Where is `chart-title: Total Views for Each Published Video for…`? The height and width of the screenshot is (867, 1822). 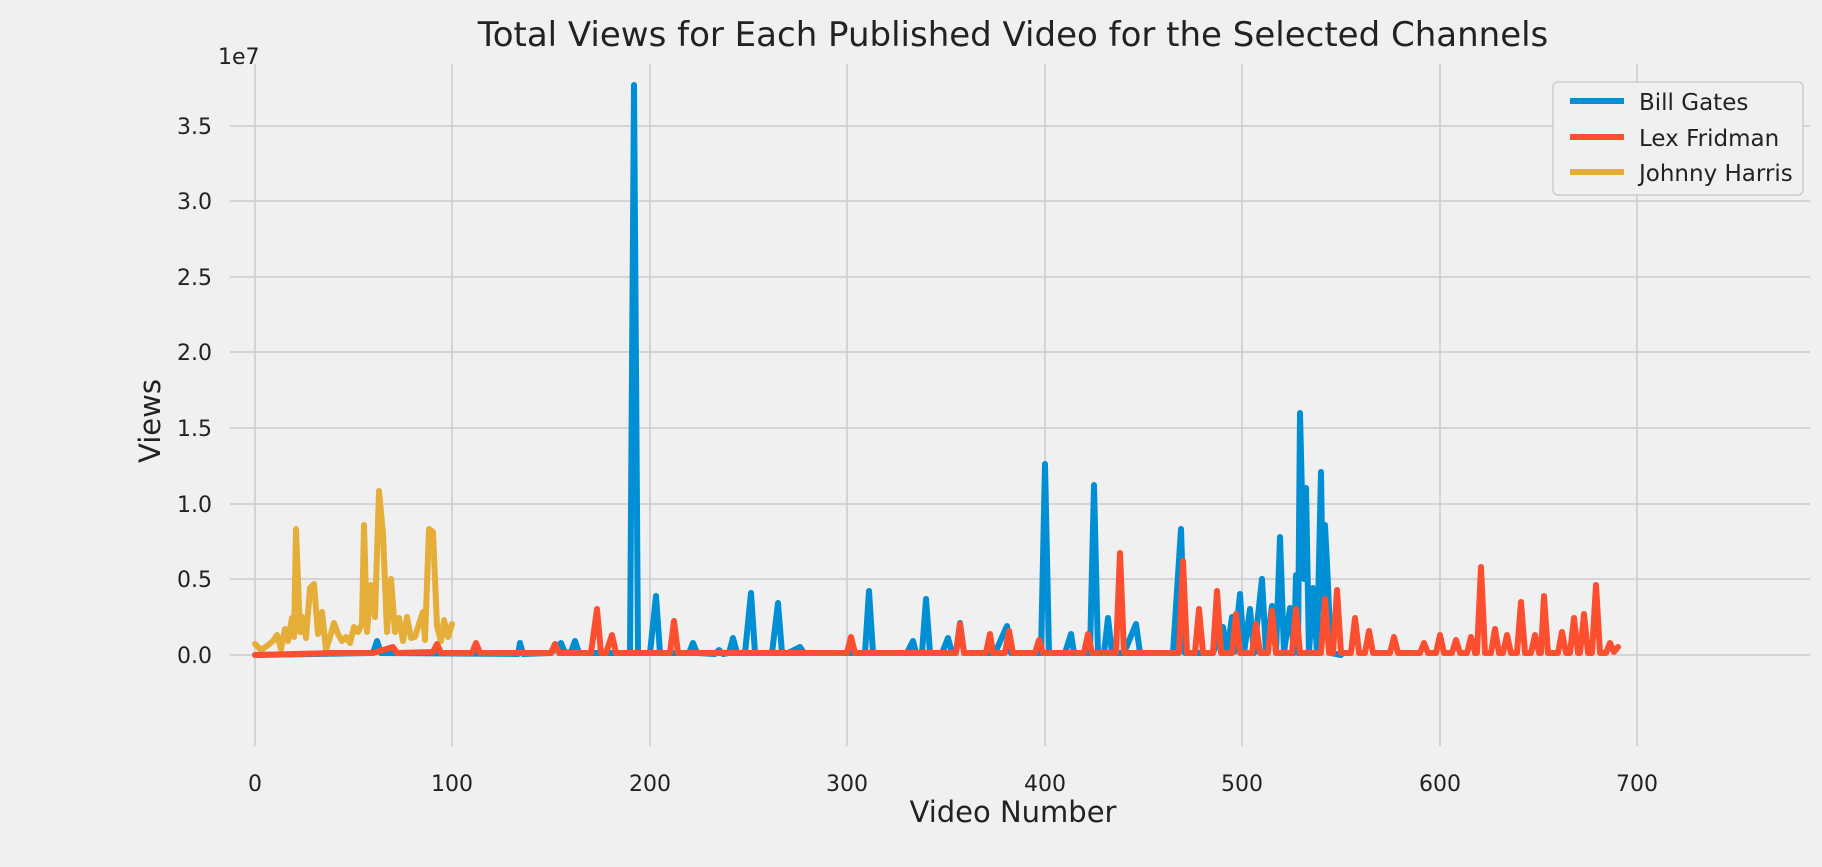 chart-title: Total Views for Each Published Video for… is located at coordinates (1013, 35).